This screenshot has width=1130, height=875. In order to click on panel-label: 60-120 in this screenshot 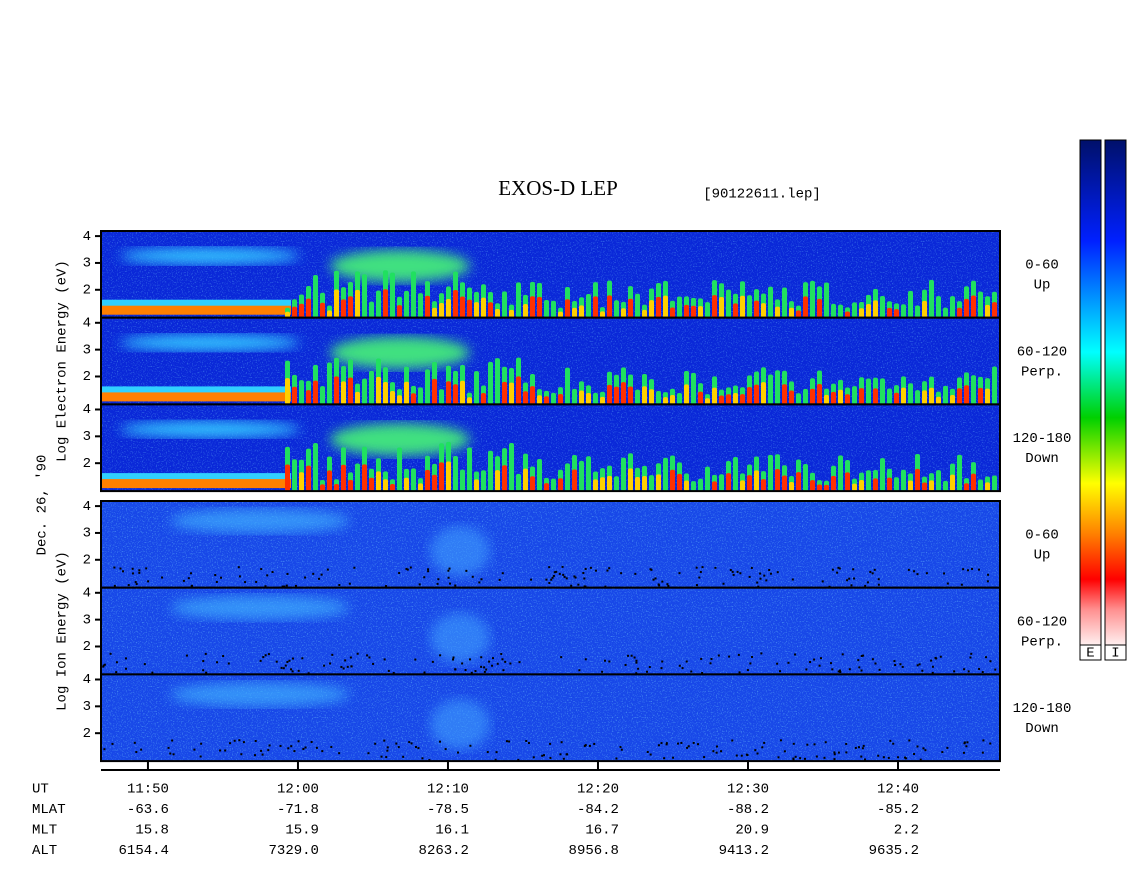, I will do `click(1042, 352)`.